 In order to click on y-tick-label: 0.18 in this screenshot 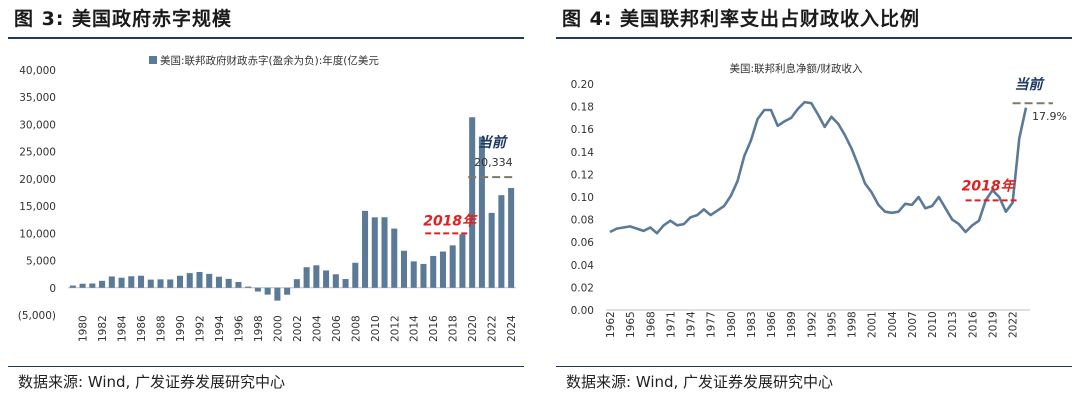, I will do `click(582, 108)`.